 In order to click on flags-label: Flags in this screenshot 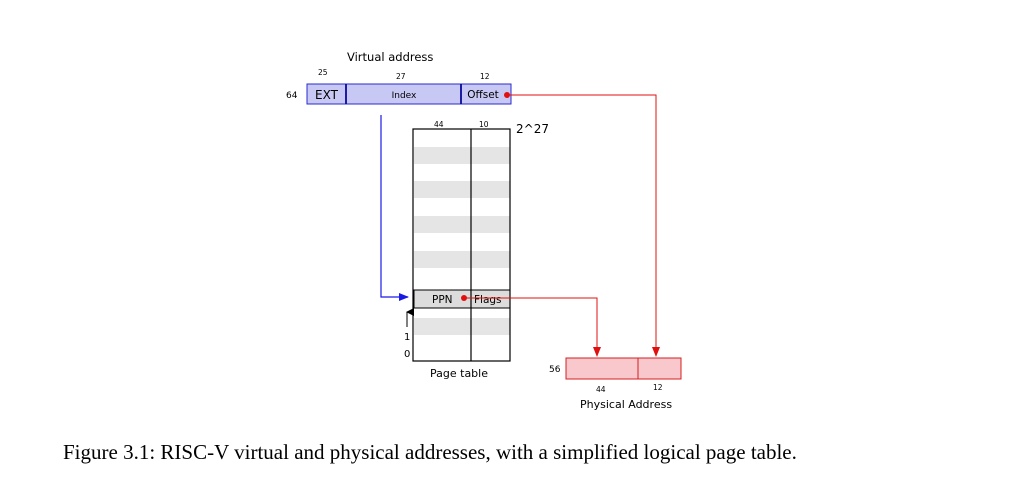, I will do `click(488, 300)`.